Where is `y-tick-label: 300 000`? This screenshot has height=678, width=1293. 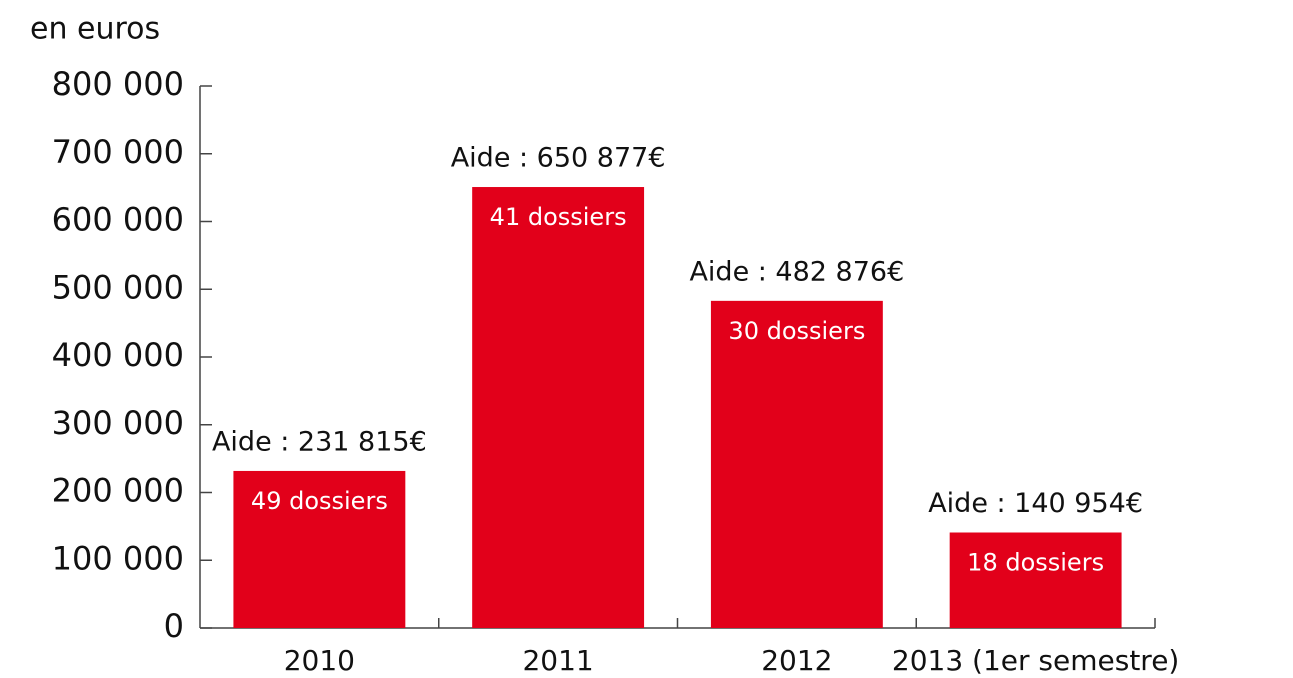
y-tick-label: 300 000 is located at coordinates (118, 423).